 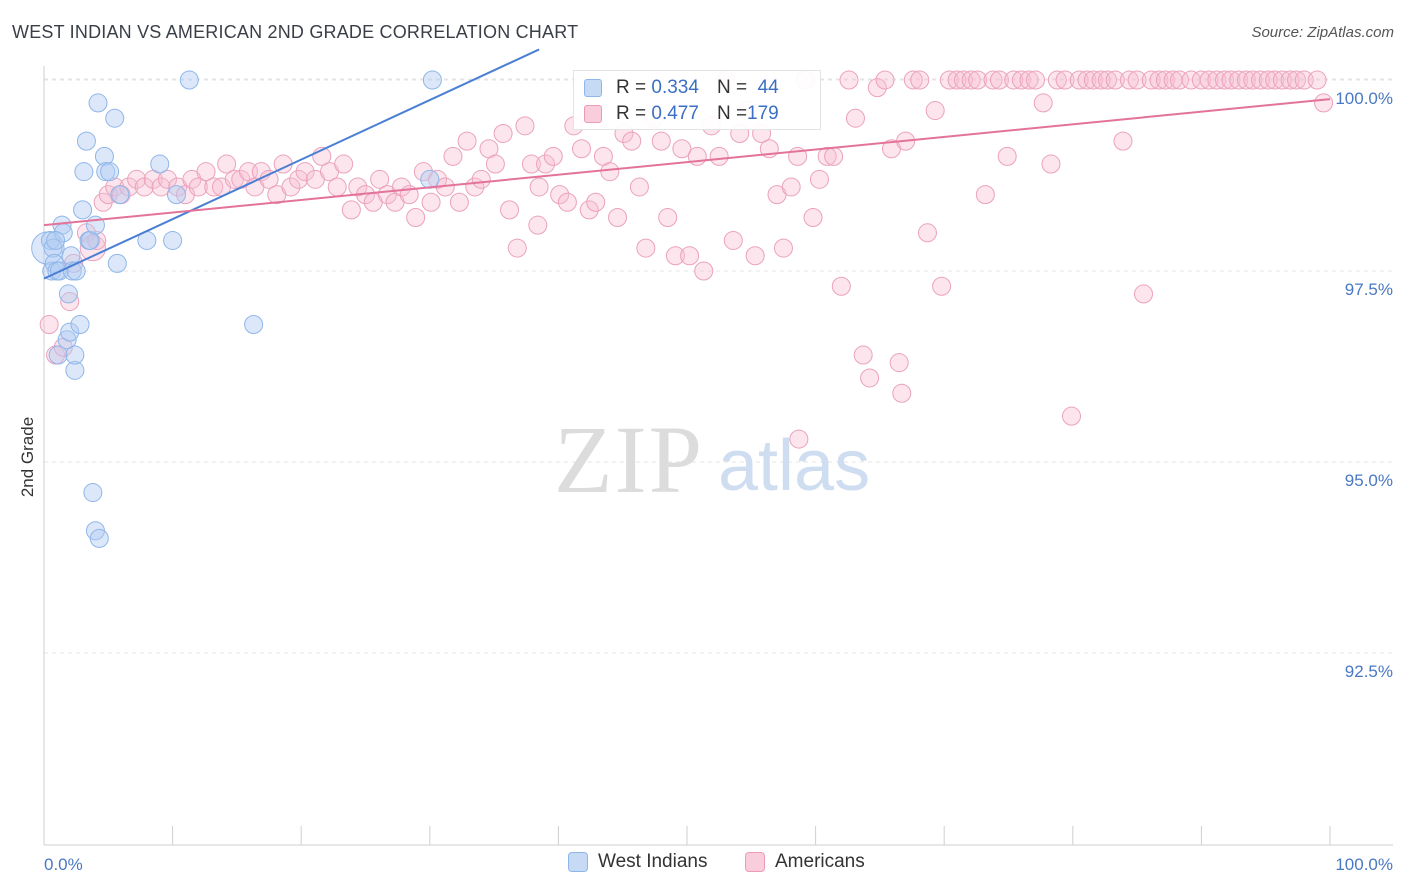 I want to click on west-indian-trend-line, so click(x=291, y=164).